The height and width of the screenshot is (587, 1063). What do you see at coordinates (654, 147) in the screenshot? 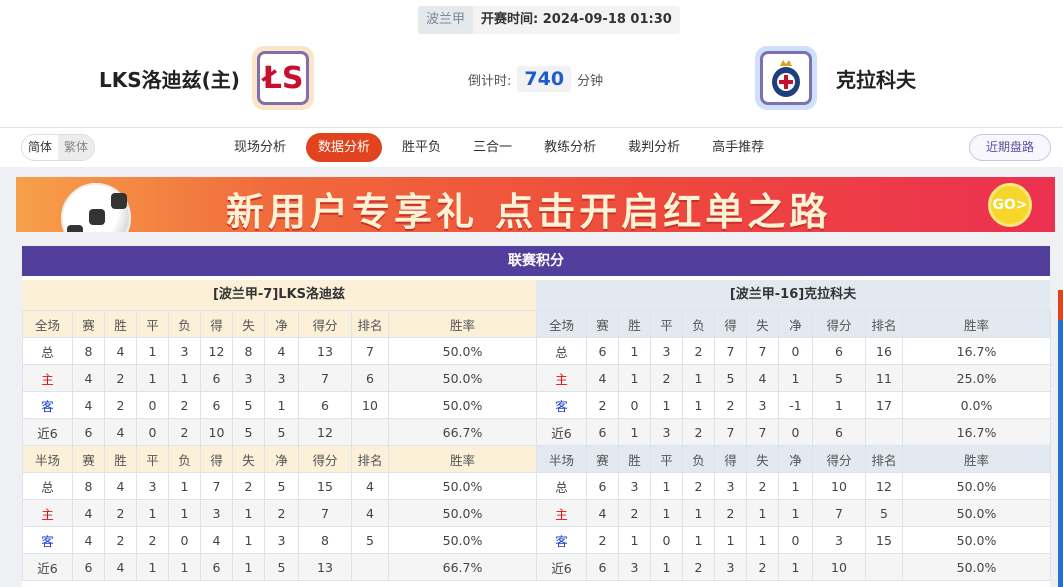
I see `tab-5: 裁判分析` at bounding box center [654, 147].